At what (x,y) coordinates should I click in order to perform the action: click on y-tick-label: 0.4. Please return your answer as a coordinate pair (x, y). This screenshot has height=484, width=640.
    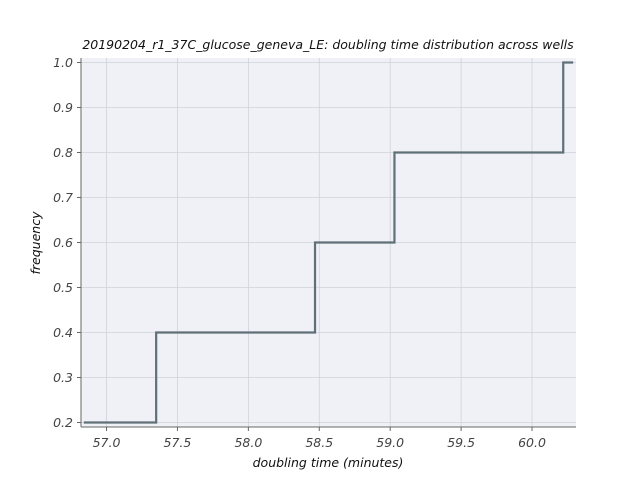
    Looking at the image, I should click on (63, 332).